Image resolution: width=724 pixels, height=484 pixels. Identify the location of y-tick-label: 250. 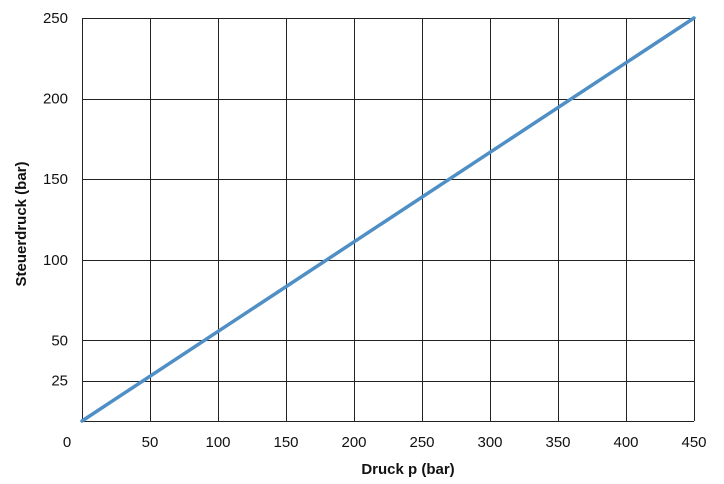
(55, 18).